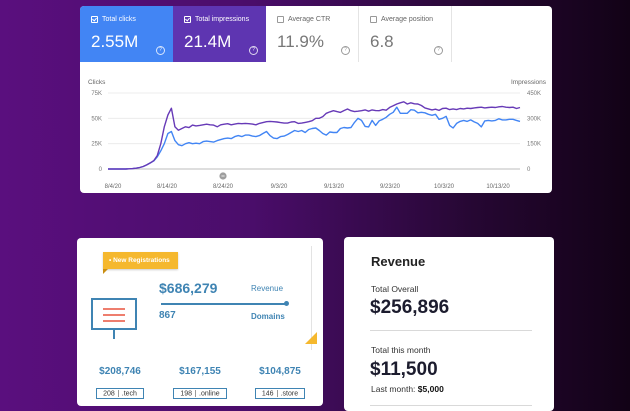 The width and height of the screenshot is (630, 411). I want to click on right-tick-label: 150K, so click(534, 145).